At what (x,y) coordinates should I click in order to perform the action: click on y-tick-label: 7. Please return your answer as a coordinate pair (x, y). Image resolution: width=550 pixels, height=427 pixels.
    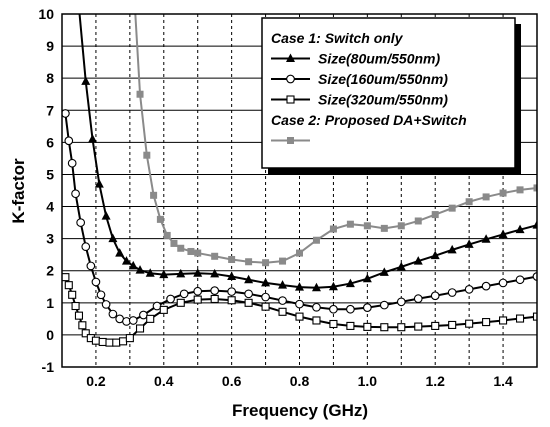
    Looking at the image, I should click on (50, 110).